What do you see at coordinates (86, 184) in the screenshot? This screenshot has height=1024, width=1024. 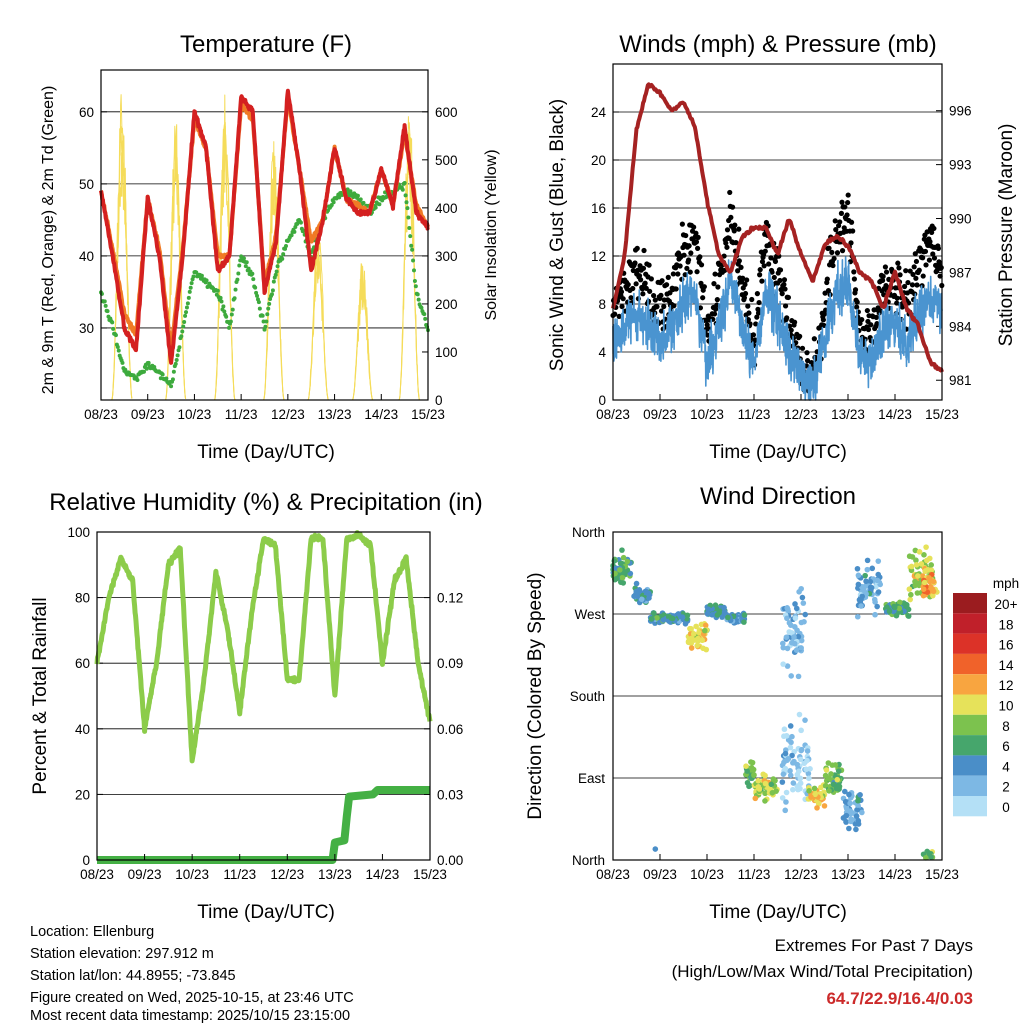 I see `y-tick-label: 50` at bounding box center [86, 184].